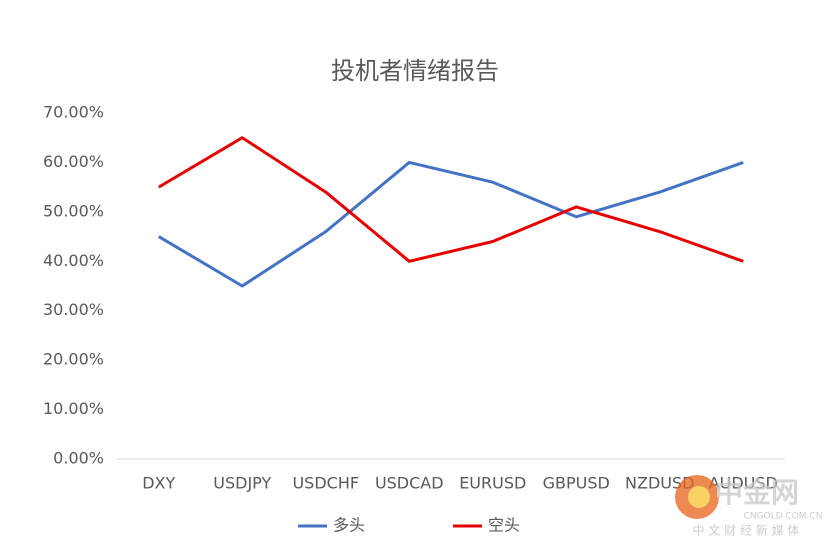  Describe the element at coordinates (73, 408) in the screenshot. I see `y-tick-label: 10.00%` at that location.